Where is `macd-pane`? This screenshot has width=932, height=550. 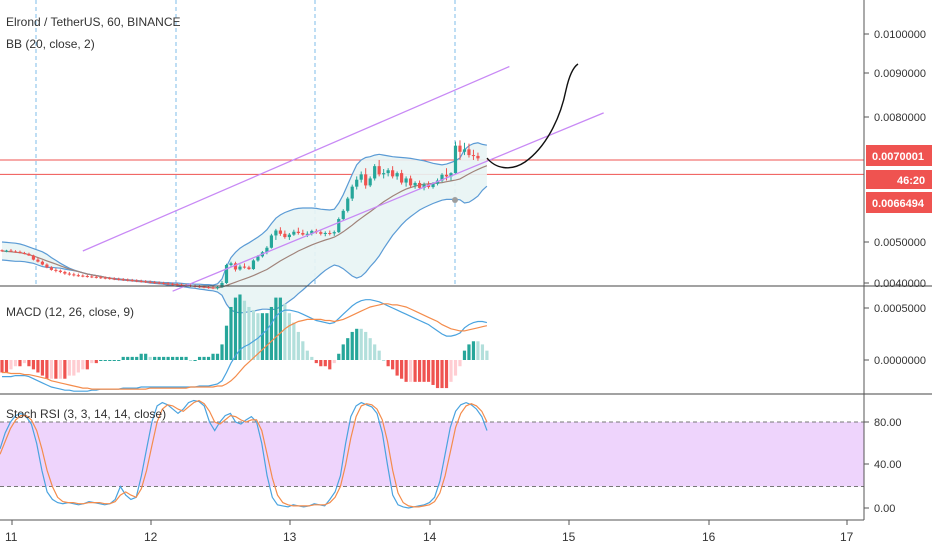
macd-pane is located at coordinates (244, 343).